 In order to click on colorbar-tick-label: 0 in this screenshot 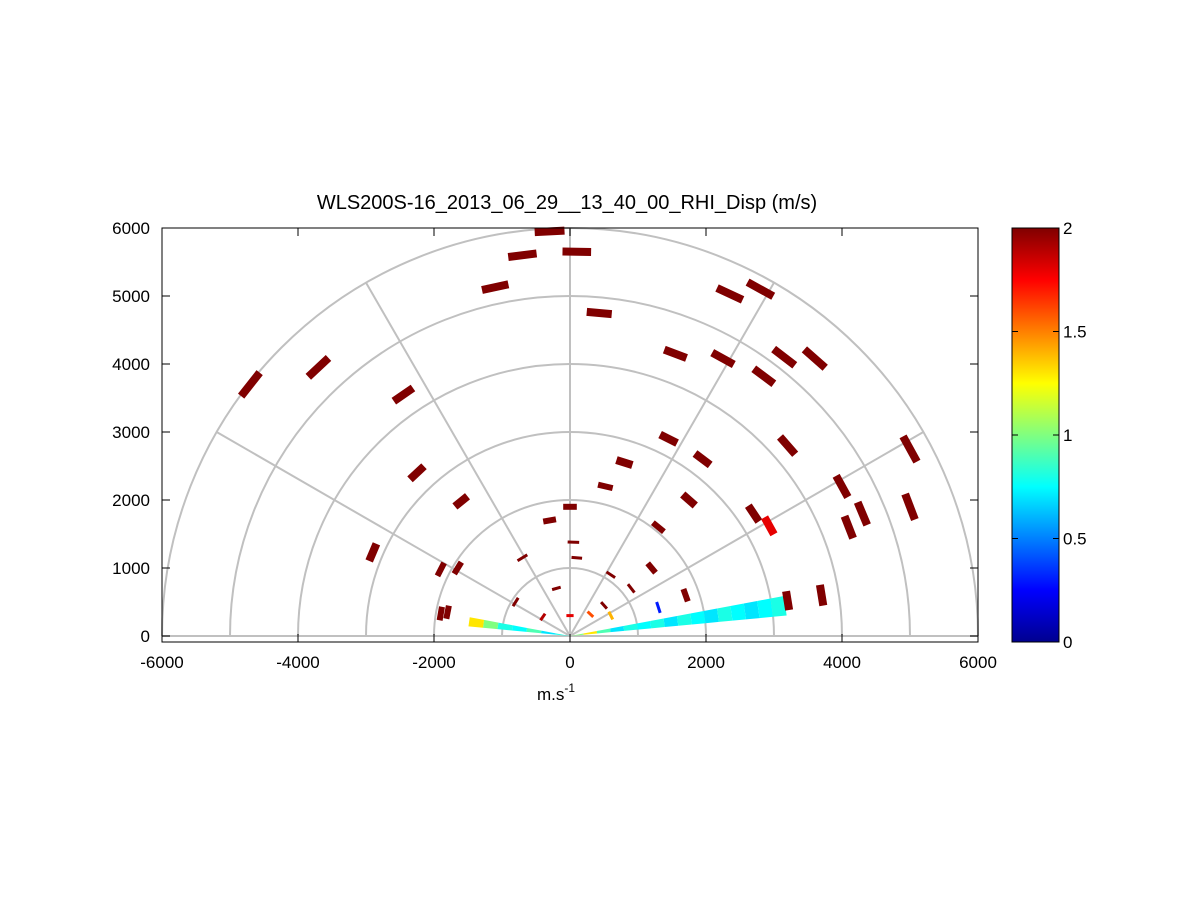, I will do `click(1067, 642)`.